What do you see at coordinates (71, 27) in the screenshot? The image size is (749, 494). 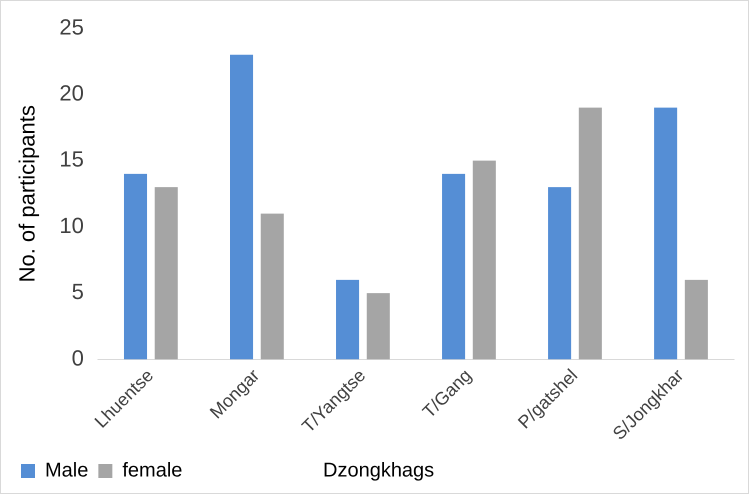 I see `y-tick-label: 25` at bounding box center [71, 27].